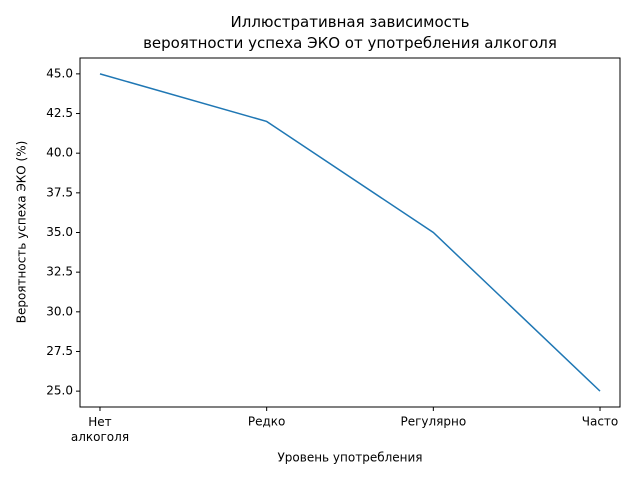 The width and height of the screenshot is (640, 480). What do you see at coordinates (59, 311) in the screenshot?
I see `y-tick-label: 30.0` at bounding box center [59, 311].